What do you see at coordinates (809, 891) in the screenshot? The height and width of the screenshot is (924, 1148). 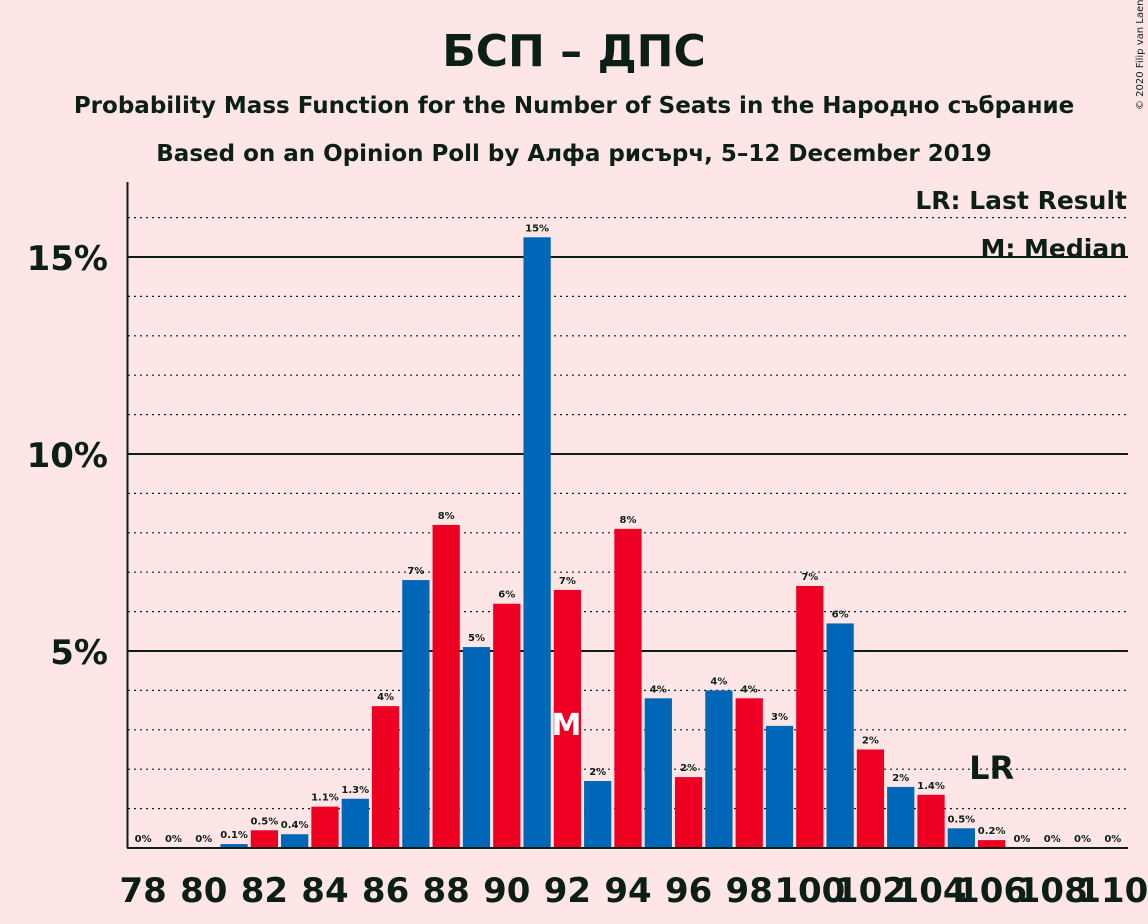 I see `x-tick-label: 100` at bounding box center [809, 891].